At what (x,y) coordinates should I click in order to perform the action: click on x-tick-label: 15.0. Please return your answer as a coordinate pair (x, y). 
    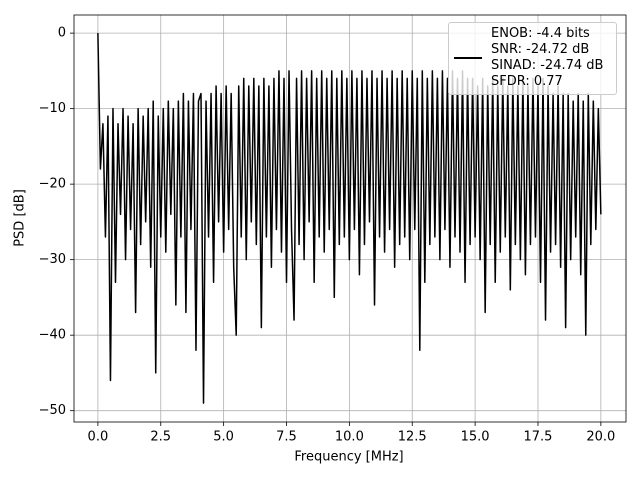
    Looking at the image, I should click on (475, 437).